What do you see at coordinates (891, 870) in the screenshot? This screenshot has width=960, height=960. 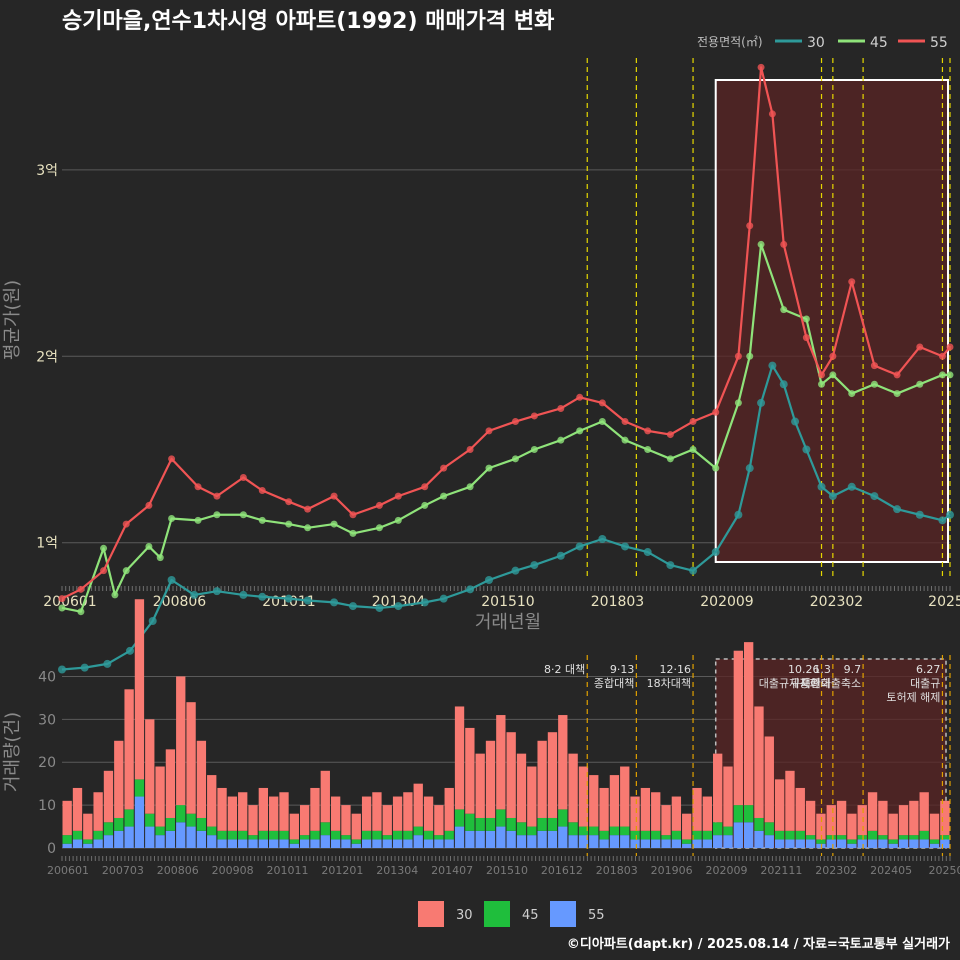 I see `bottom-x-tick-label: 202405` at bounding box center [891, 870].